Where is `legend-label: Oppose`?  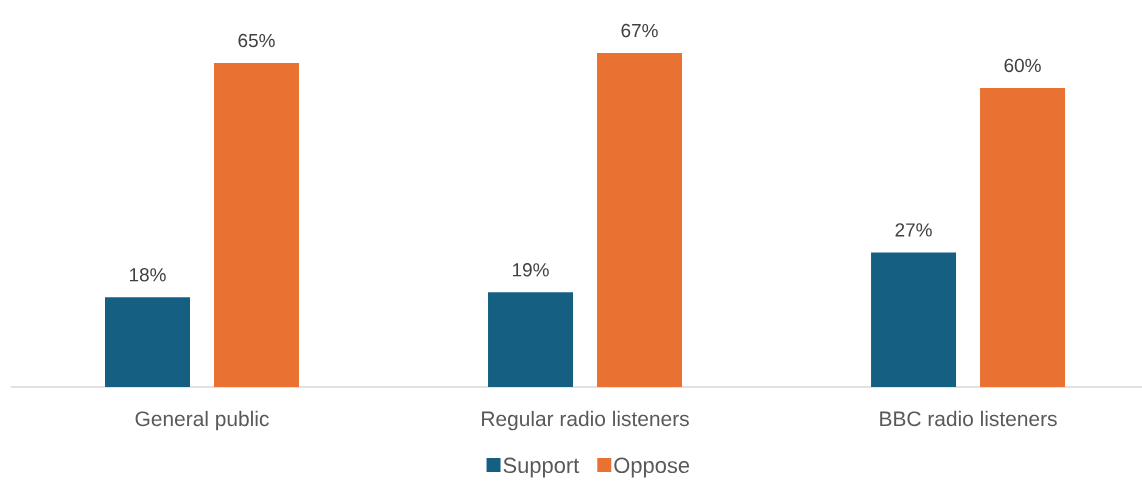
legend-label: Oppose is located at coordinates (652, 467).